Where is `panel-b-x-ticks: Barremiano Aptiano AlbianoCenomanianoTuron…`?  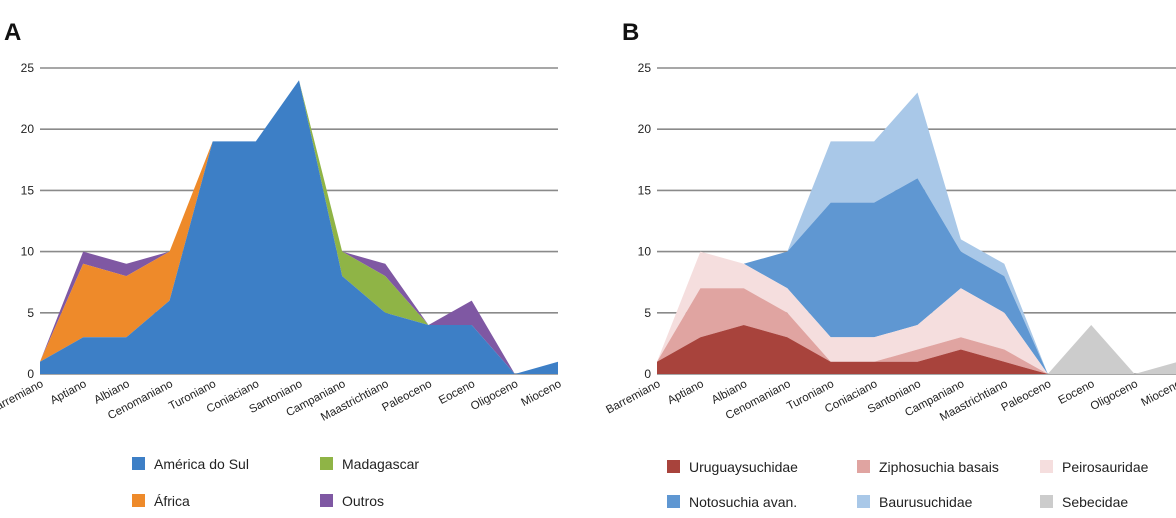 panel-b-x-ticks: Barremiano Aptiano AlbianoCenomanianoTuron… is located at coordinates (890, 401).